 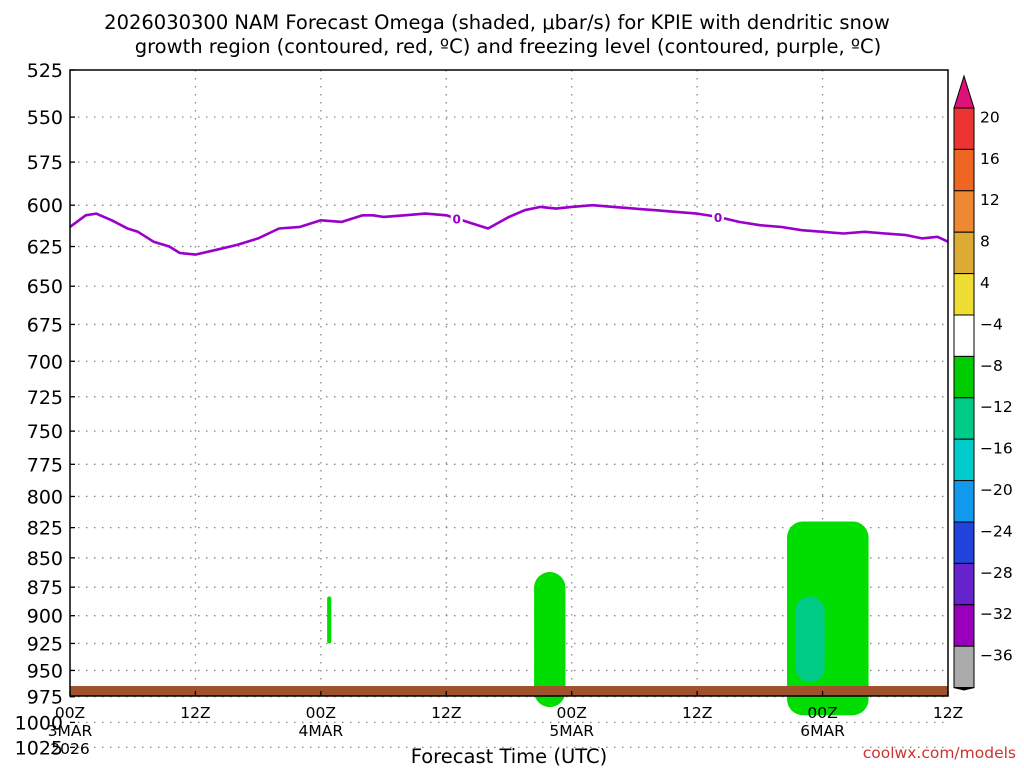 I want to click on colorbar-label: −16, so click(x=996, y=449).